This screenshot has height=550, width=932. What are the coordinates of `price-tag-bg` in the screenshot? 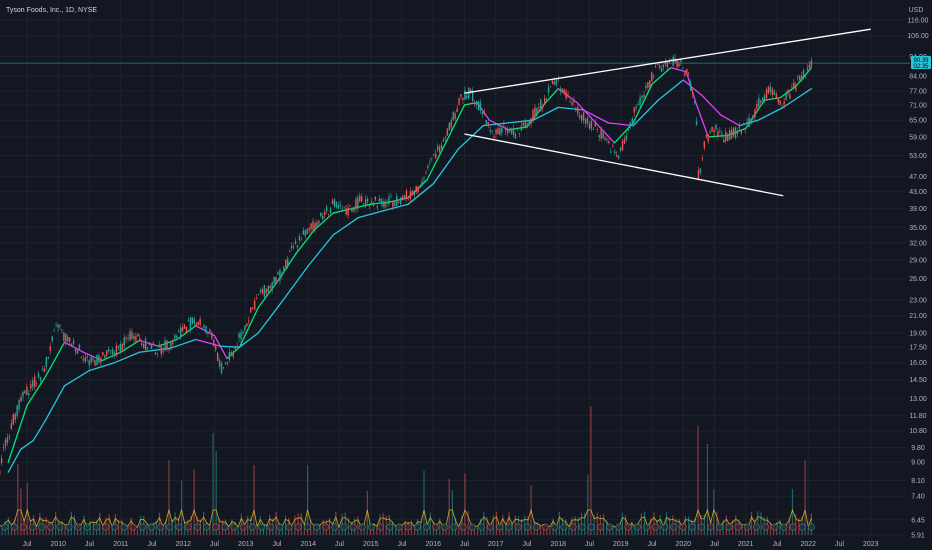 It's located at (921, 62).